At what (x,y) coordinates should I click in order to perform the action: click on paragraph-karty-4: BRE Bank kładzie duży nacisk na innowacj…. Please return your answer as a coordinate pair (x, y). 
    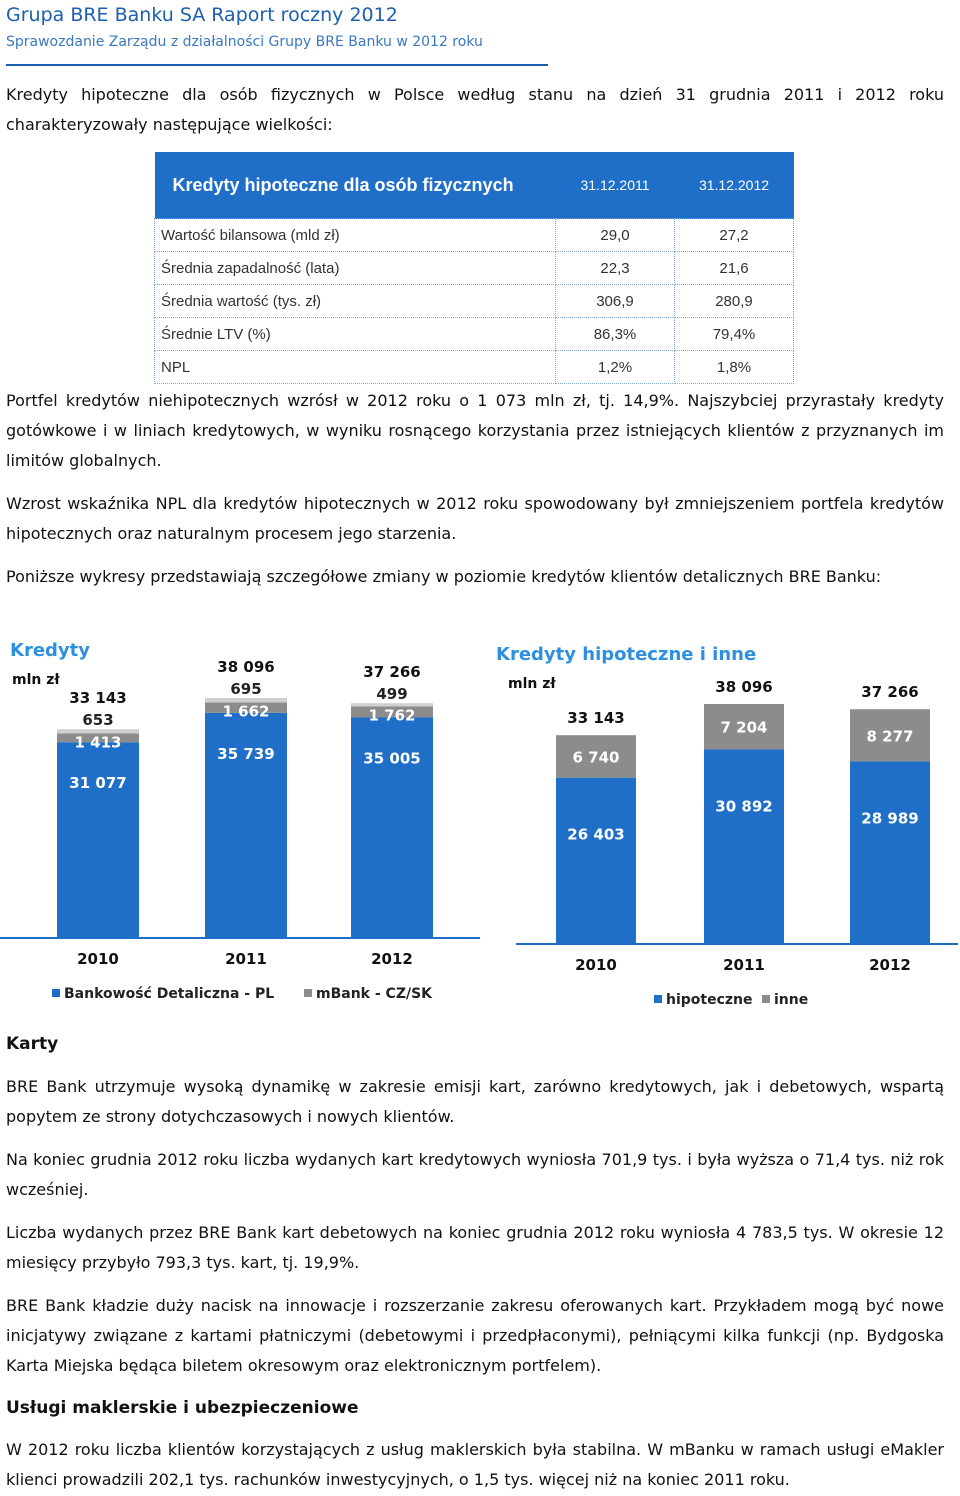
    Looking at the image, I should click on (475, 1335).